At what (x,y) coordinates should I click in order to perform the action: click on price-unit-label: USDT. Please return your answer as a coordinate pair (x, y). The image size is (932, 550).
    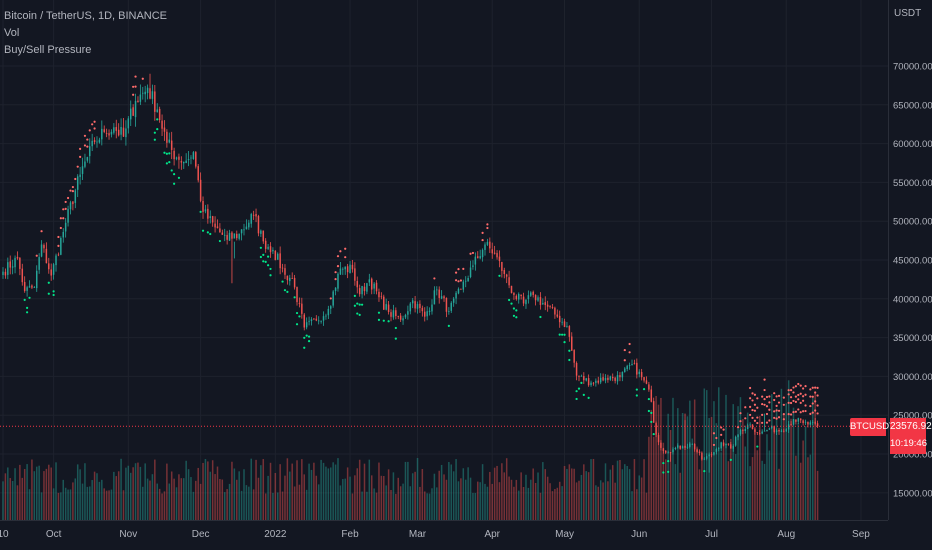
    Looking at the image, I should click on (907, 13).